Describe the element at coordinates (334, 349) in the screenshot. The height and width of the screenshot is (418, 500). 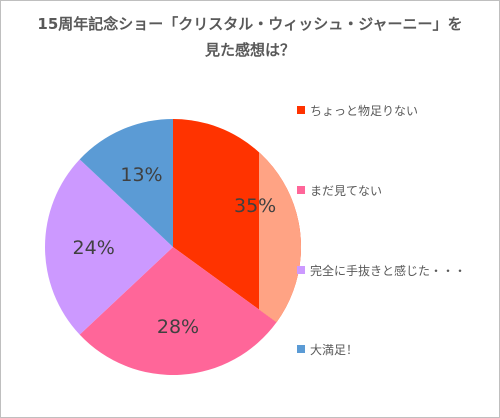
I see `legend-label: 大満足！` at that location.